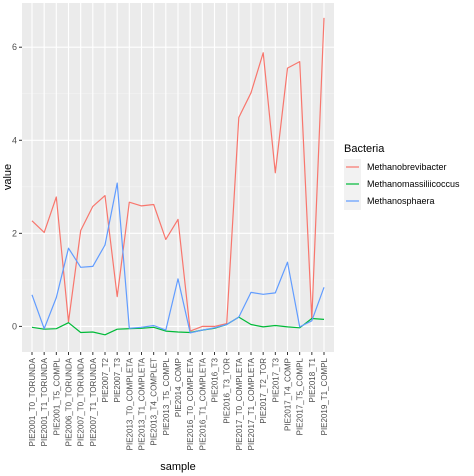  What do you see at coordinates (117, 379) in the screenshot?
I see `x-tick-label: PIE2007_T3` at bounding box center [117, 379].